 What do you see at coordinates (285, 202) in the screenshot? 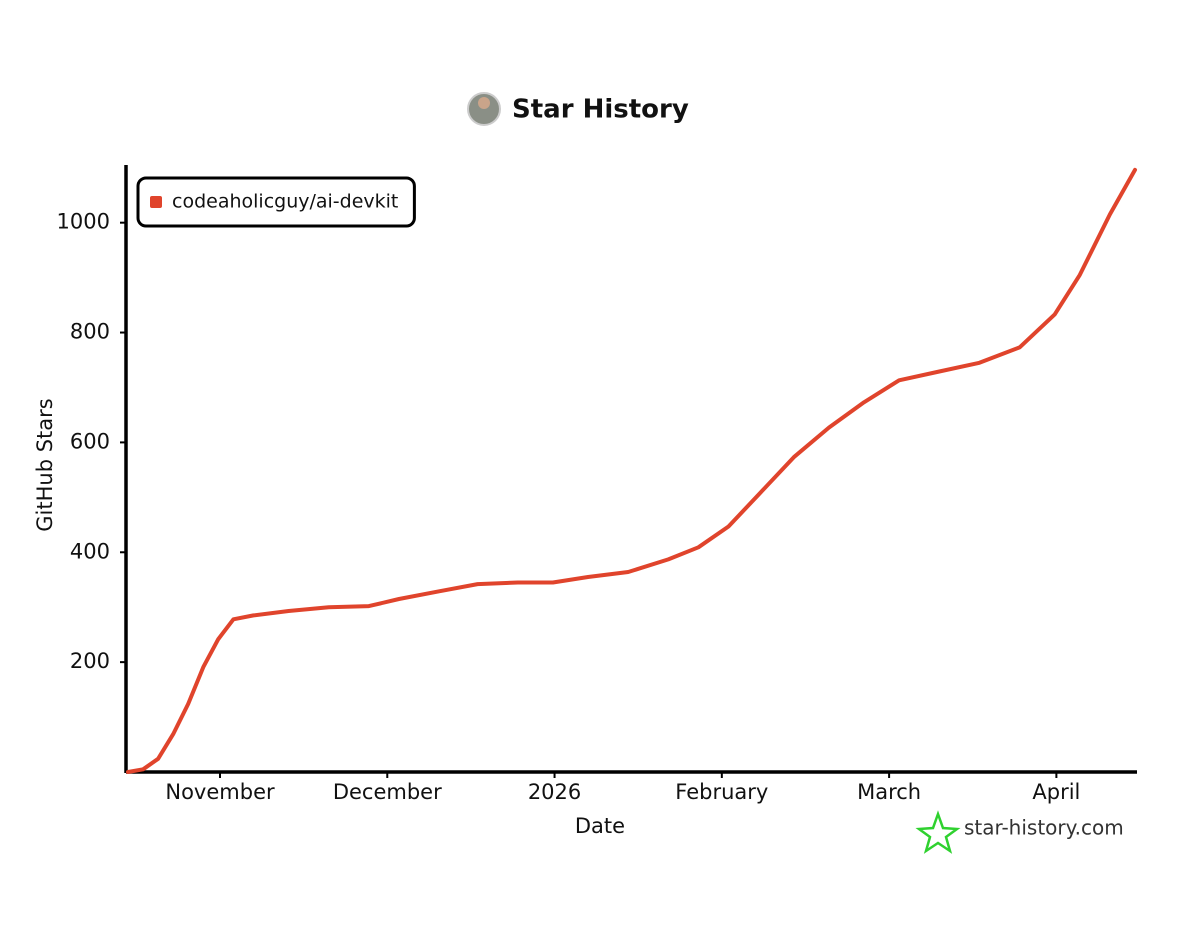
I see `legend-label: codeaholicguy/ai-devkit` at bounding box center [285, 202].